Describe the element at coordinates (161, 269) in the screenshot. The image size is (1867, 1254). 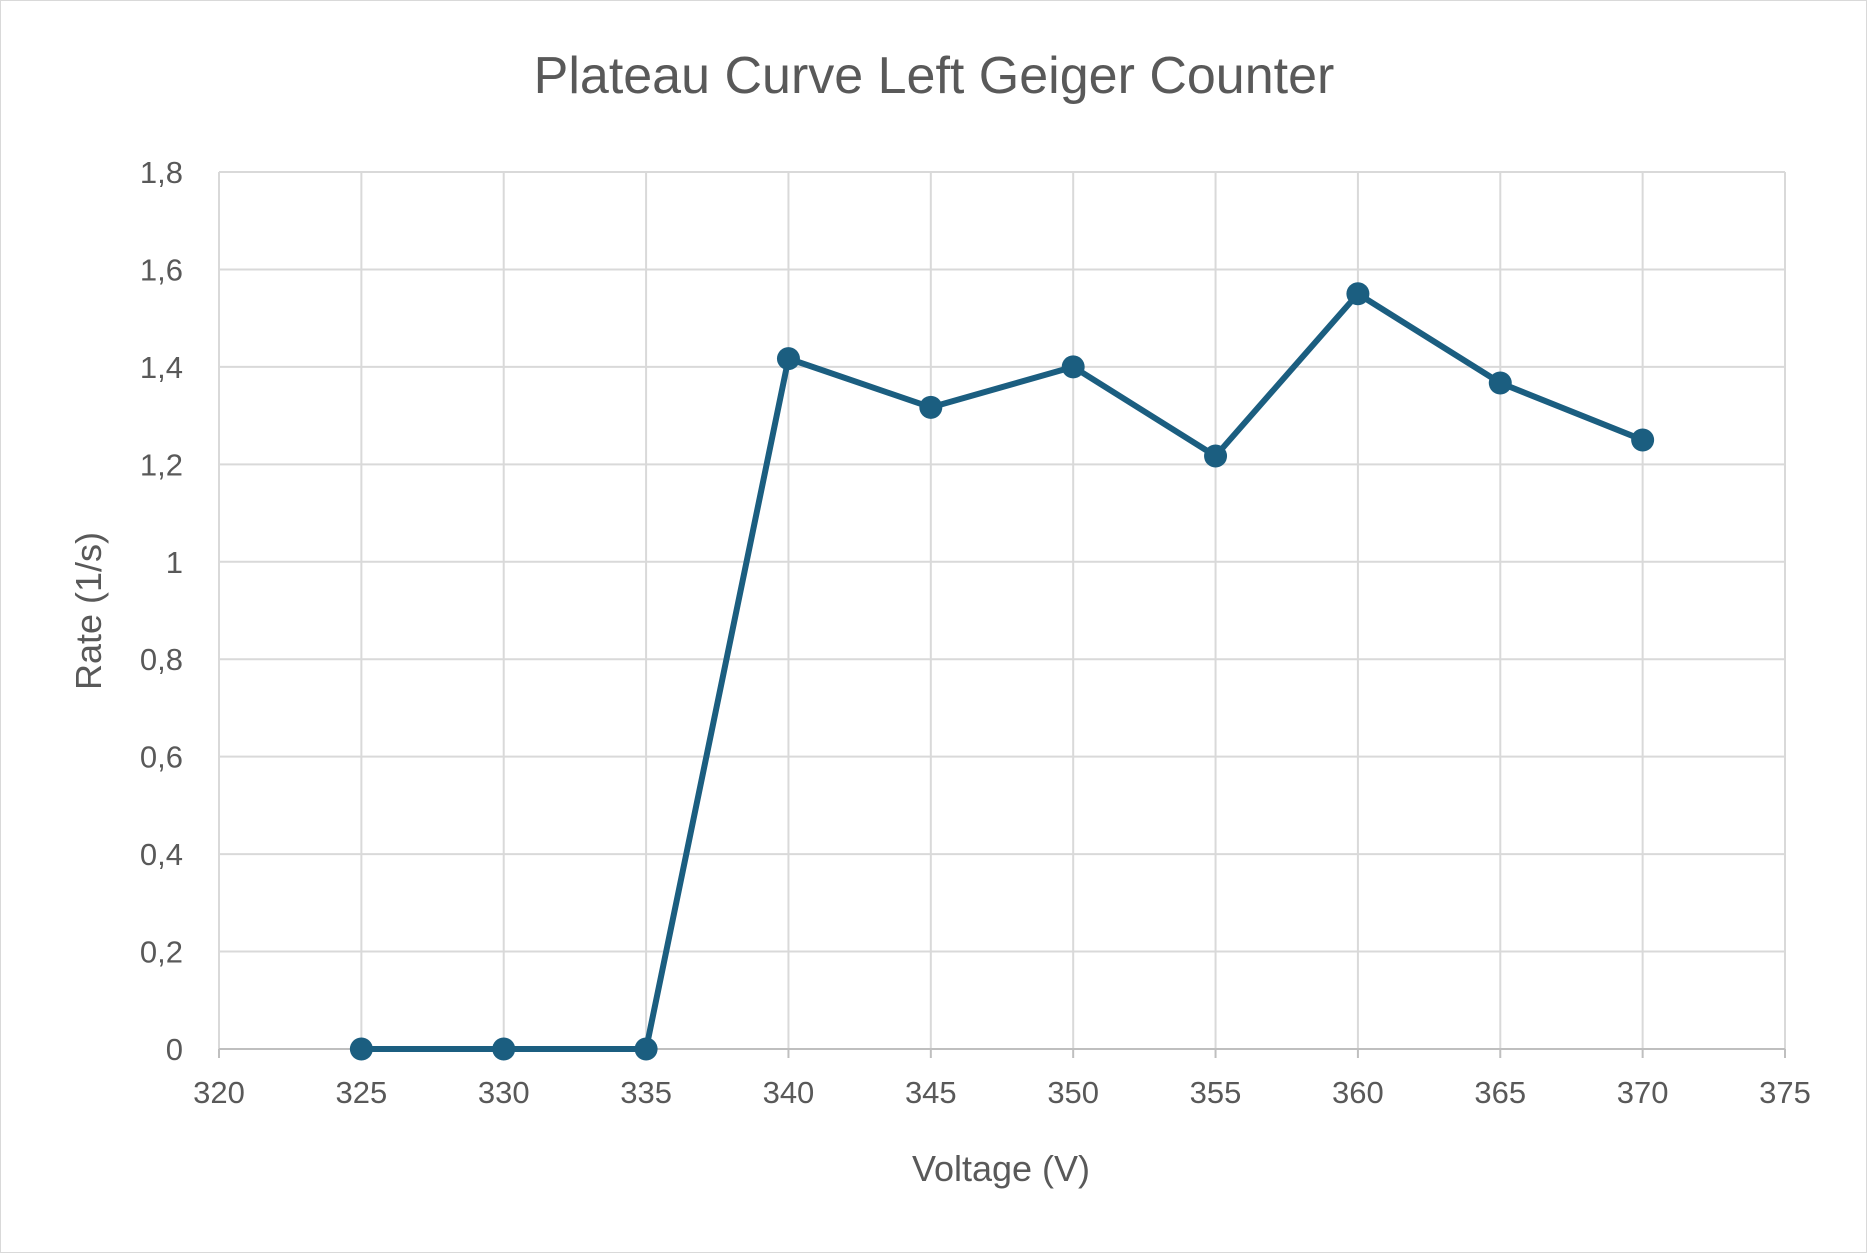
I see `y-tick-label: 1,6` at that location.